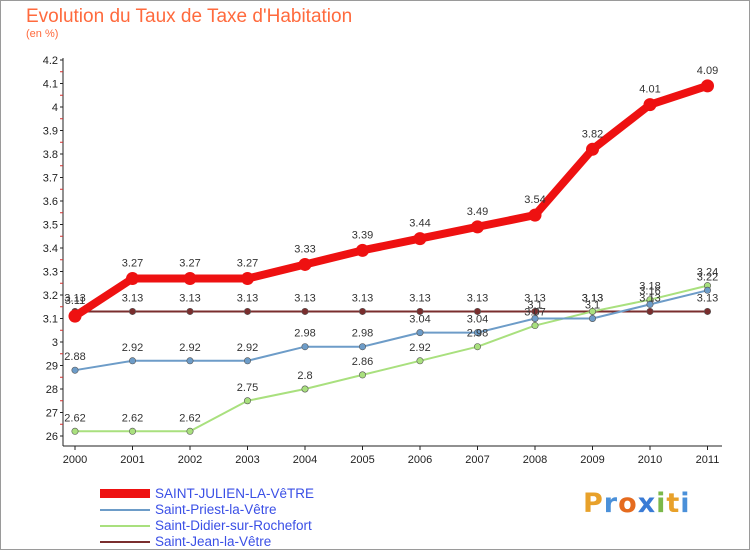 Image resolution: width=750 pixels, height=550 pixels. Describe the element at coordinates (649, 90) in the screenshot. I see `data-label-0: 4.01` at that location.